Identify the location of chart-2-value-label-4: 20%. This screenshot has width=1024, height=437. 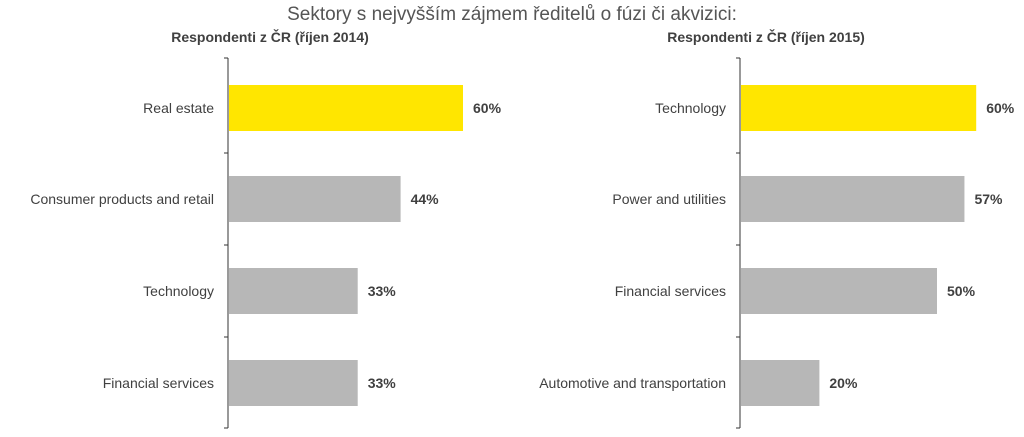
(843, 383).